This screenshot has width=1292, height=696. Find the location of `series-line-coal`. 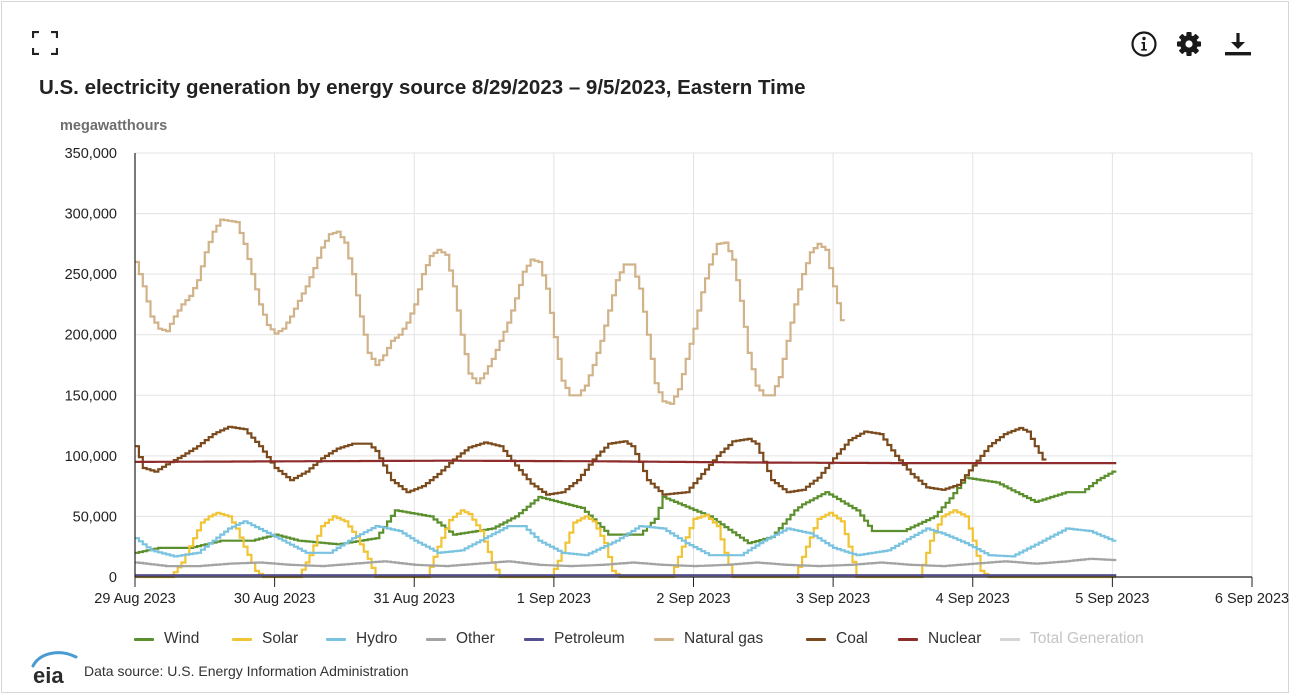

series-line-coal is located at coordinates (591, 460).